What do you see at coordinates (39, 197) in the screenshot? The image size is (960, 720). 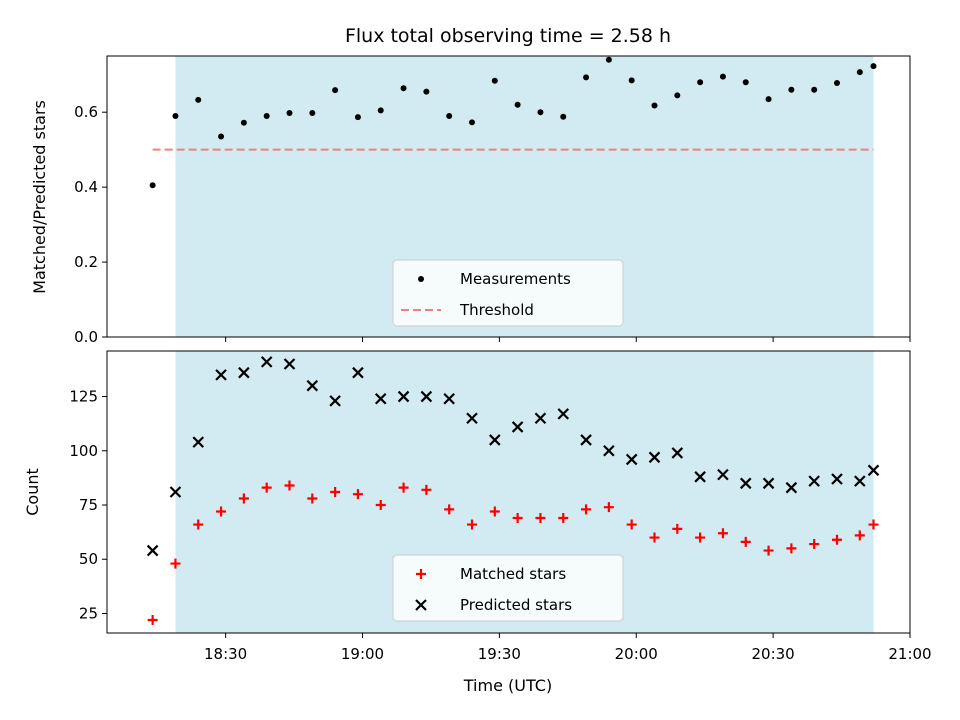 I see `top-y-axis-label: Matched/Predicted stars` at bounding box center [39, 197].